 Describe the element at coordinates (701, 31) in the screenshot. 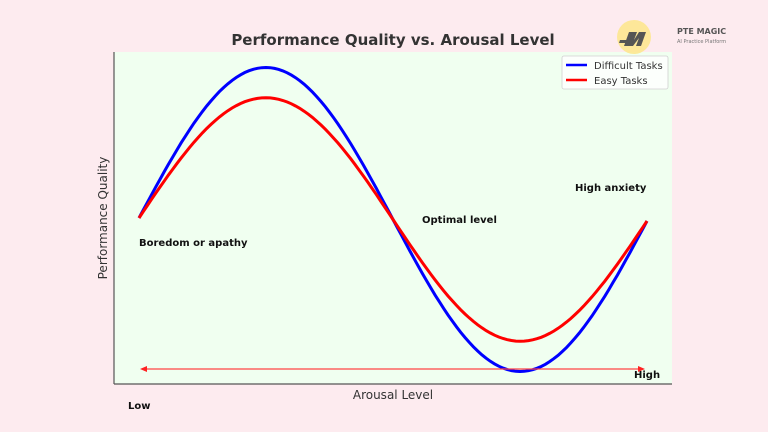

I see `logo-brand: PTE MAGIC` at that location.